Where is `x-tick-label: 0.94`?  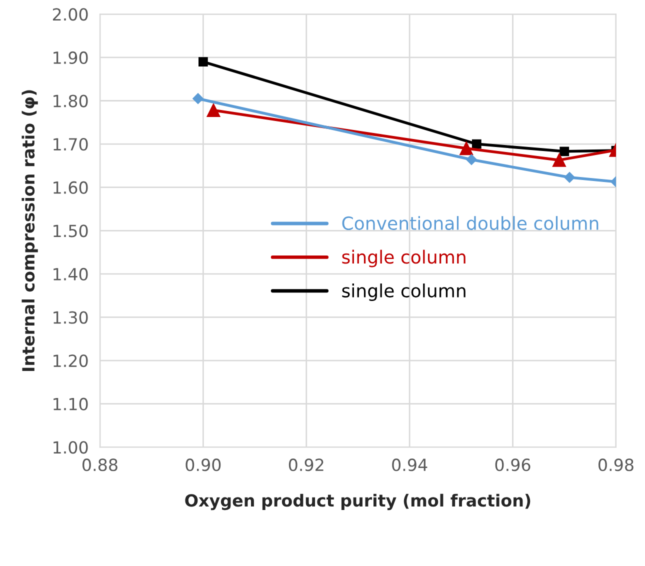 x-tick-label: 0.94 is located at coordinates (410, 465).